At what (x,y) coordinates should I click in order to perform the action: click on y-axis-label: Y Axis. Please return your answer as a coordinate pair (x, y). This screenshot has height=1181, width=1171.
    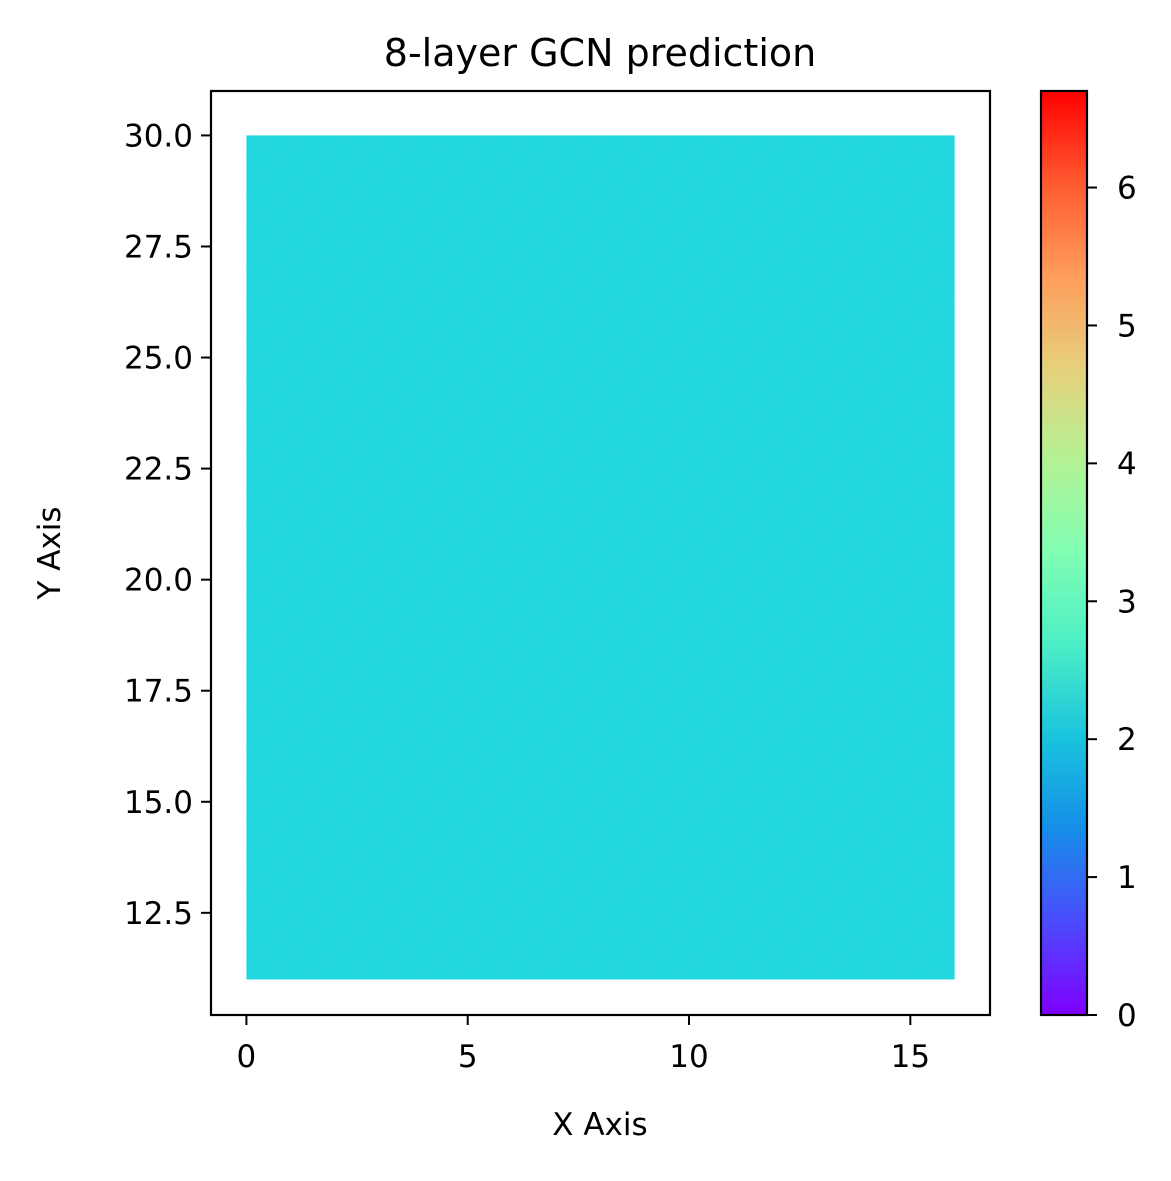
    Looking at the image, I should click on (50, 553).